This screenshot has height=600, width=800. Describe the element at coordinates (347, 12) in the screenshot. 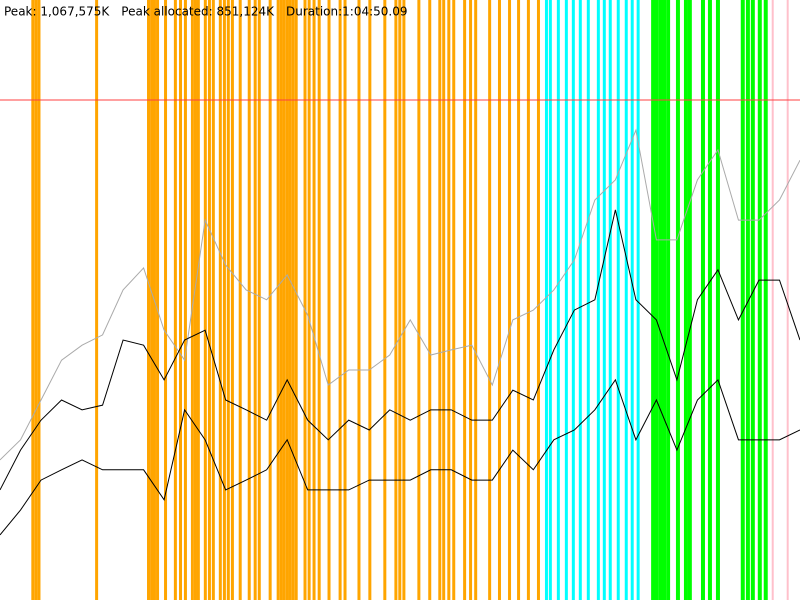

I see `duration-label: Duration:1:04:50.09` at that location.